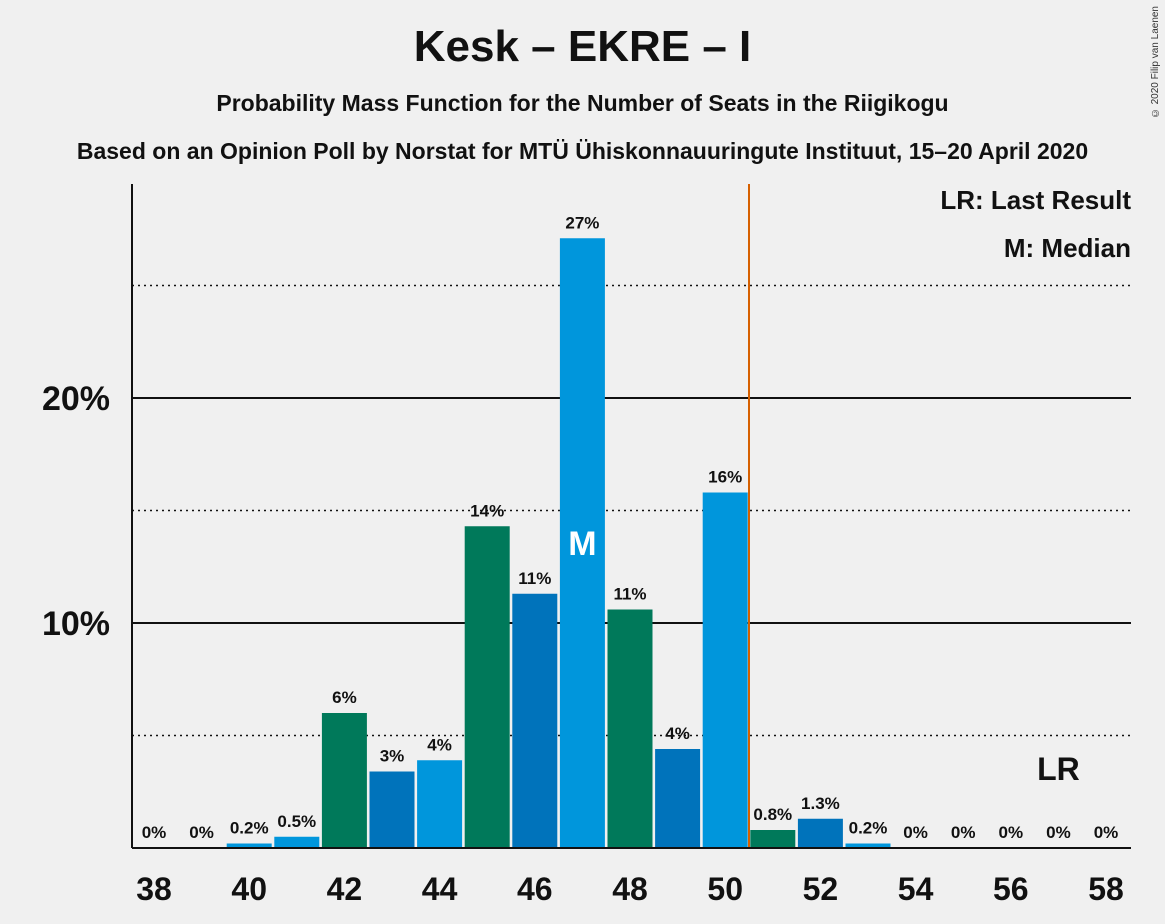 The image size is (1165, 924). What do you see at coordinates (345, 889) in the screenshot?
I see `x-tick-label: 42` at bounding box center [345, 889].